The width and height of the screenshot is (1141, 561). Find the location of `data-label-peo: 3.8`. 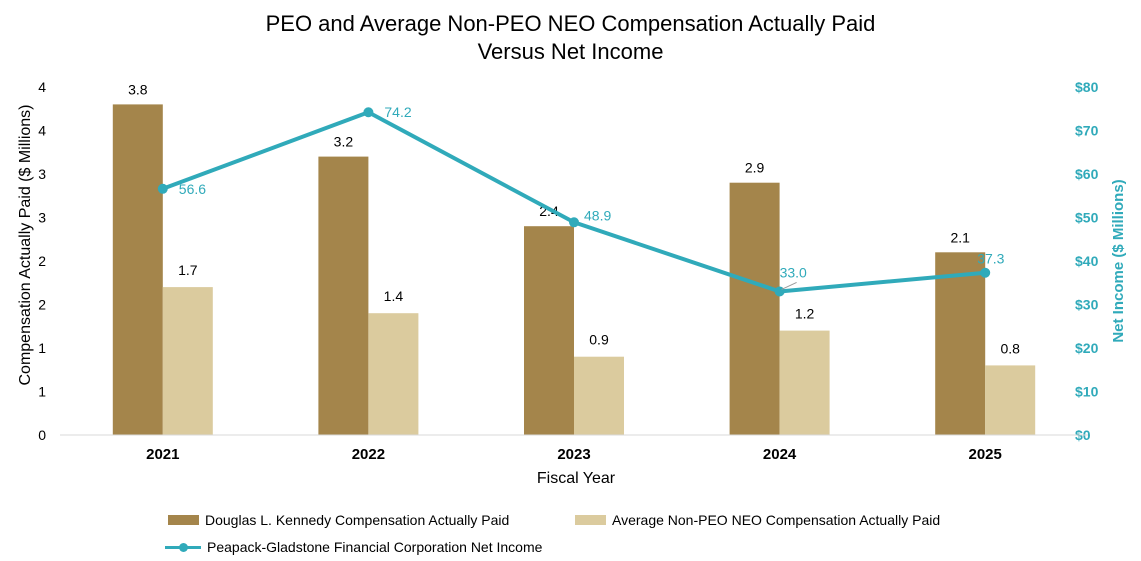

data-label-peo: 3.8 is located at coordinates (138, 89).